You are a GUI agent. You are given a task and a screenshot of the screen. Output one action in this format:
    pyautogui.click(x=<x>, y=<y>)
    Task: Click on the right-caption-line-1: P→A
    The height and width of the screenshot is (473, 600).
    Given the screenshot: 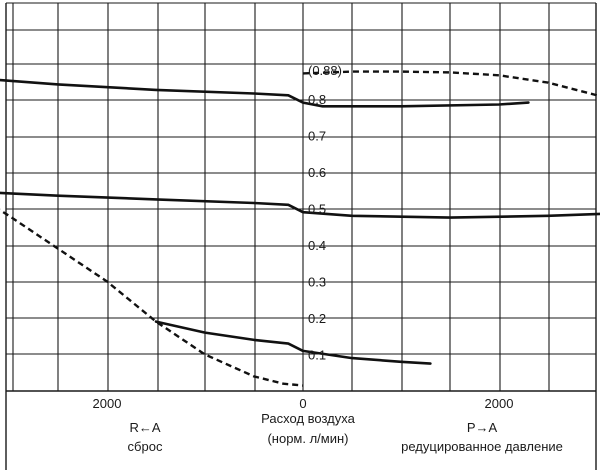 What is the action you would take?
    pyautogui.click(x=482, y=427)
    